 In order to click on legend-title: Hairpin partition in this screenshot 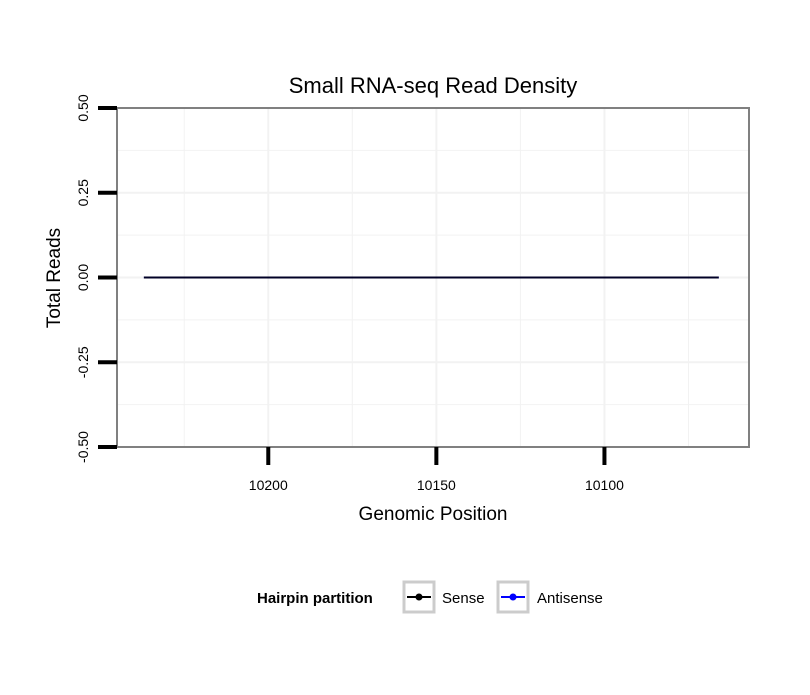, I will do `click(315, 598)`.